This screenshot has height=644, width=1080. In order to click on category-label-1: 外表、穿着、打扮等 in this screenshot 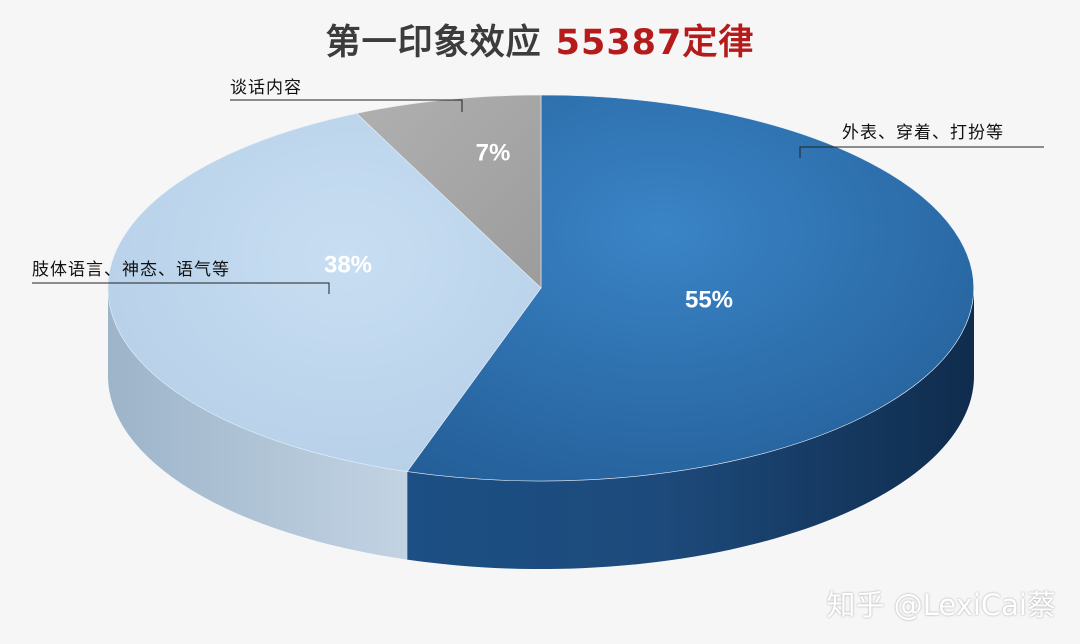, I will do `click(923, 133)`.